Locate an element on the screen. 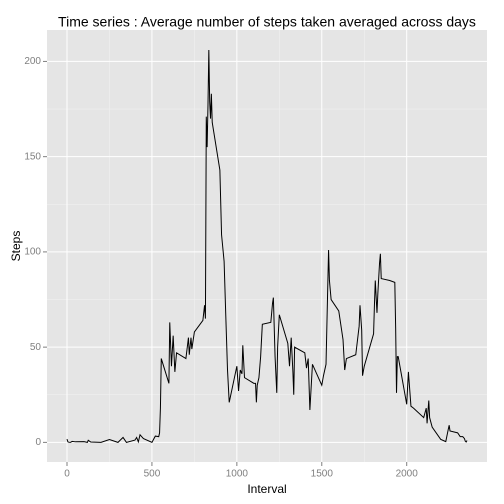 This screenshot has height=504, width=504. x-tick-label: 0 is located at coordinates (67, 474).